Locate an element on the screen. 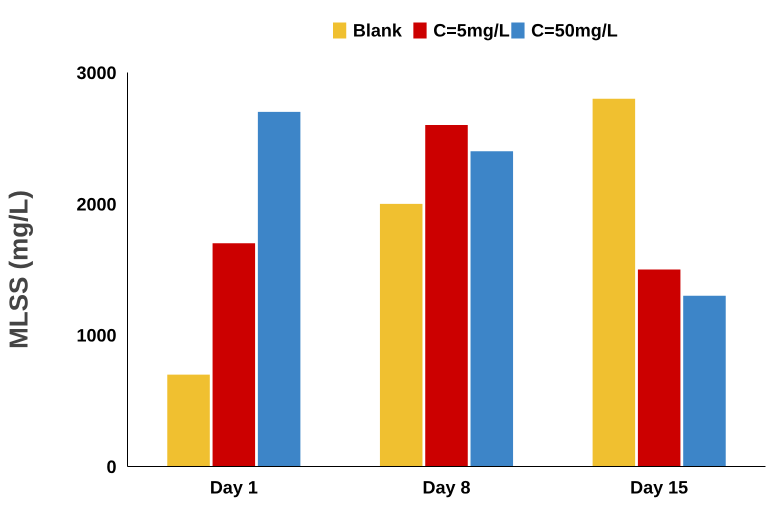 The width and height of the screenshot is (775, 513). y-tick-label: 2000 is located at coordinates (96, 204).